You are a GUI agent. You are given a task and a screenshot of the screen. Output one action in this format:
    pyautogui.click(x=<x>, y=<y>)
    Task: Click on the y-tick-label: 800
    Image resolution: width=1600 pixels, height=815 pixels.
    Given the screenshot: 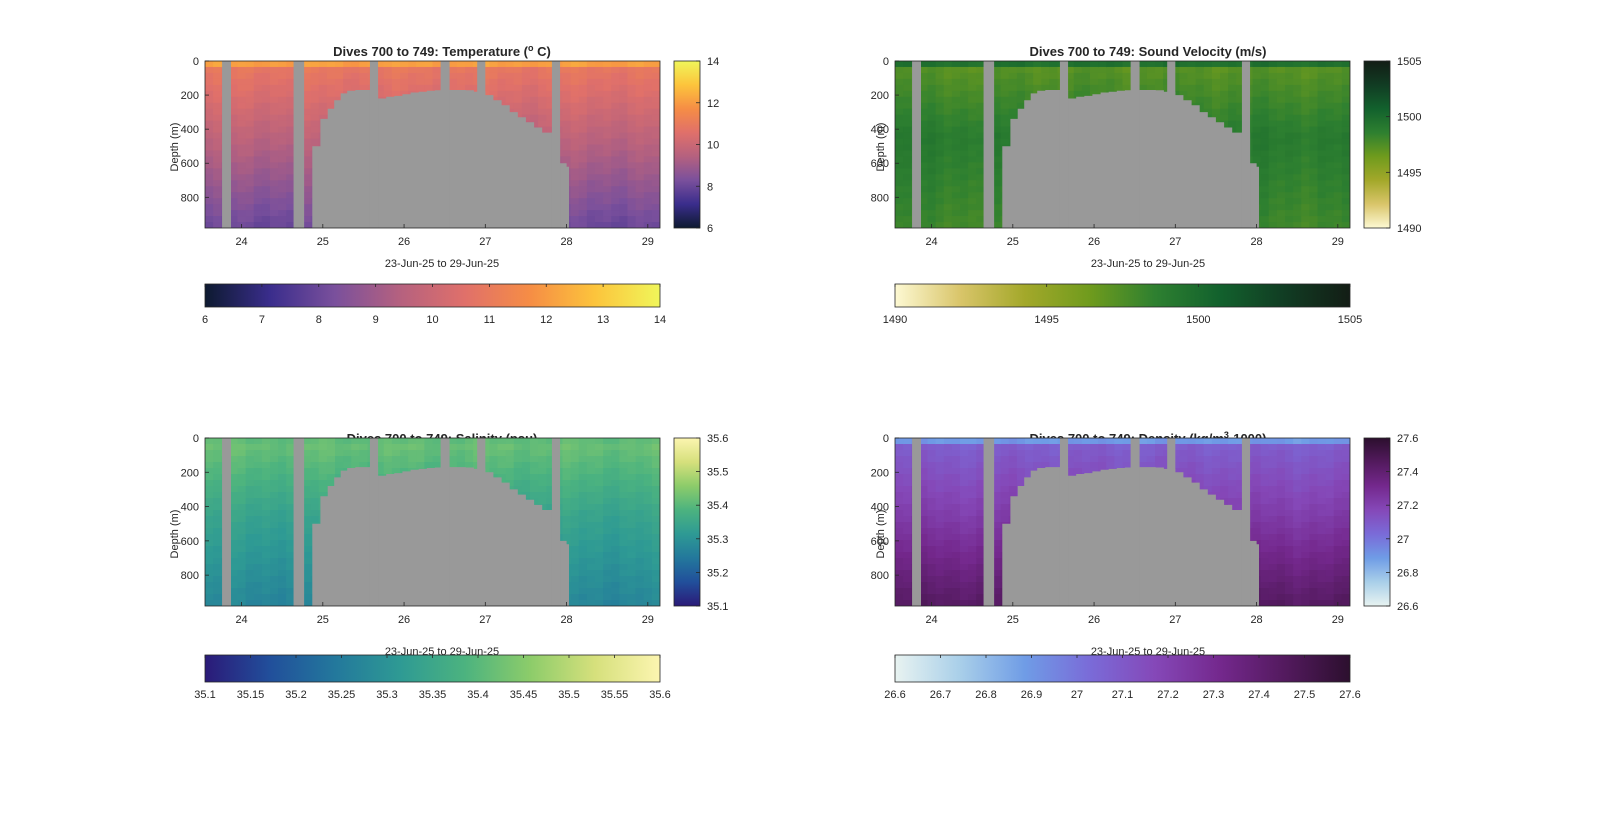 What is the action you would take?
    pyautogui.click(x=880, y=198)
    